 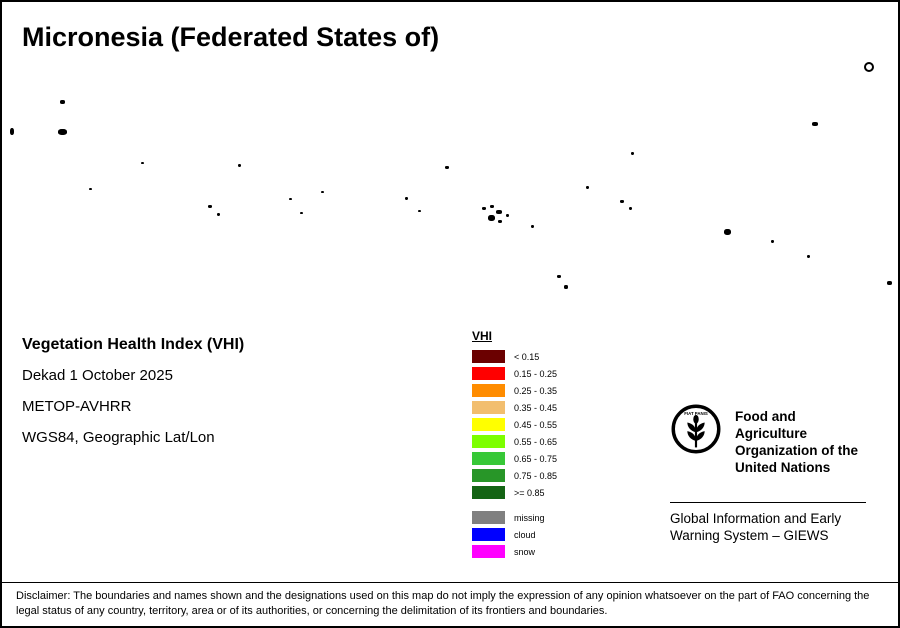 What do you see at coordinates (133, 344) in the screenshot?
I see `product-name: Vegetation Health Index (VHI)` at bounding box center [133, 344].